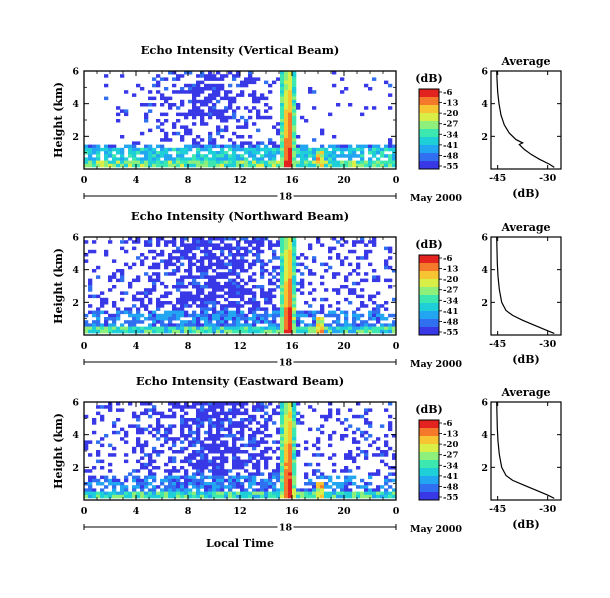 This screenshot has height=598, width=610. Describe the element at coordinates (292, 180) in the screenshot. I see `x-tick-label: 16` at that location.